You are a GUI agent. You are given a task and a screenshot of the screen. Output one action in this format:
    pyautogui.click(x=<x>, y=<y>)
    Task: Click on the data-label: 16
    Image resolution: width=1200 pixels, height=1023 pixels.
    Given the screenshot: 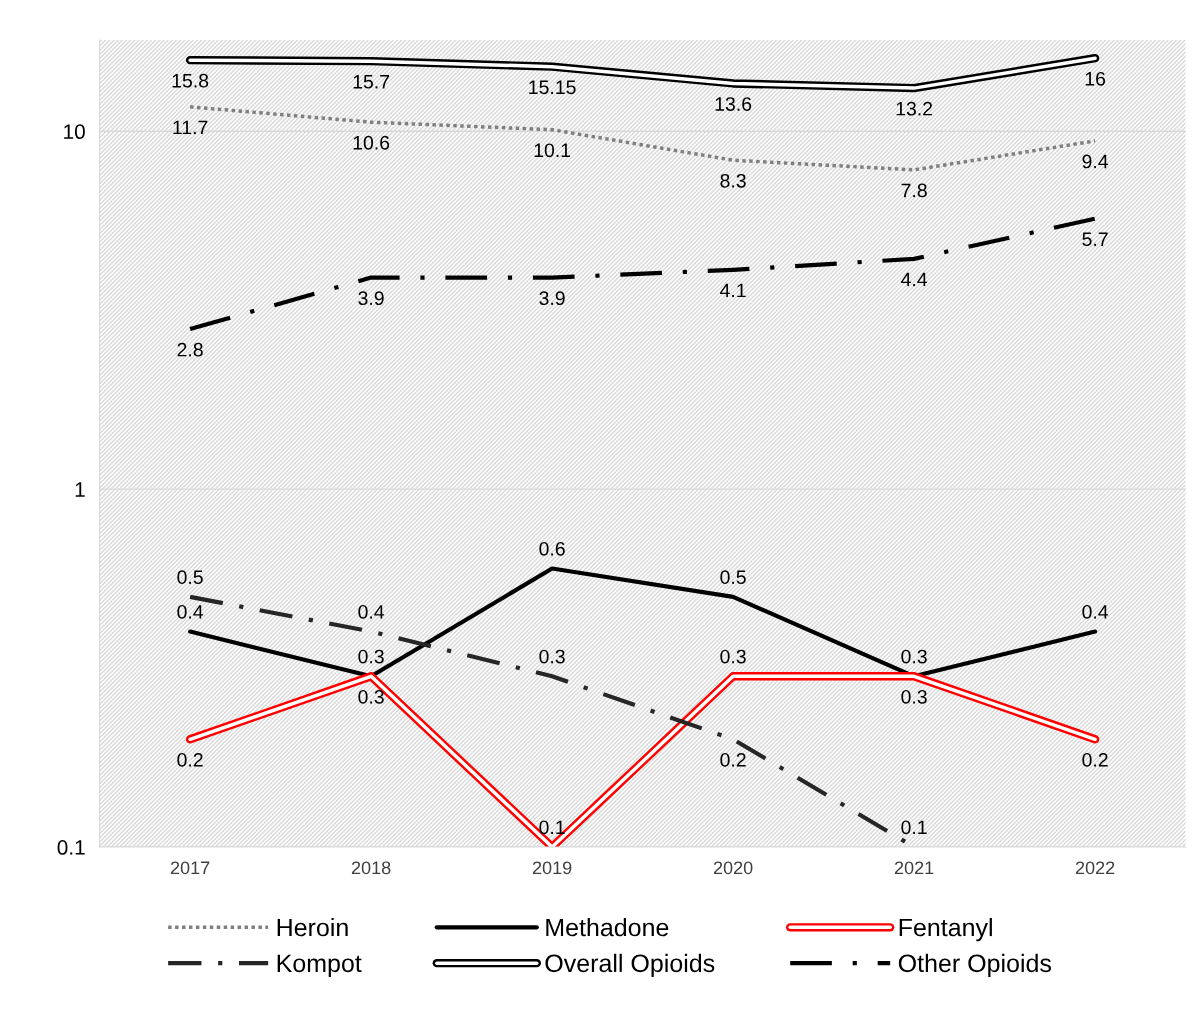 What is the action you would take?
    pyautogui.click(x=1095, y=78)
    